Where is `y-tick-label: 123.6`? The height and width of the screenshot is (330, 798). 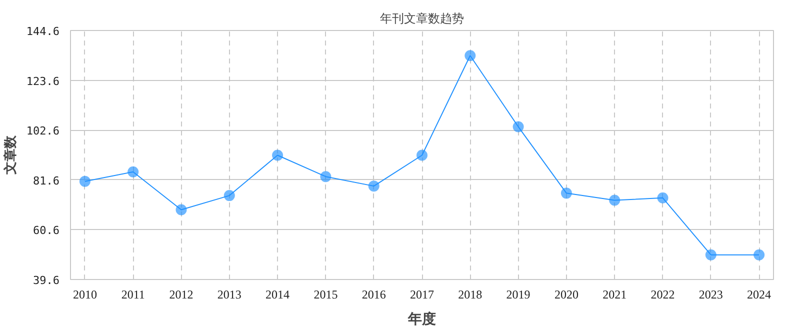
y-tick-label: 123.6 is located at coordinates (43, 81).